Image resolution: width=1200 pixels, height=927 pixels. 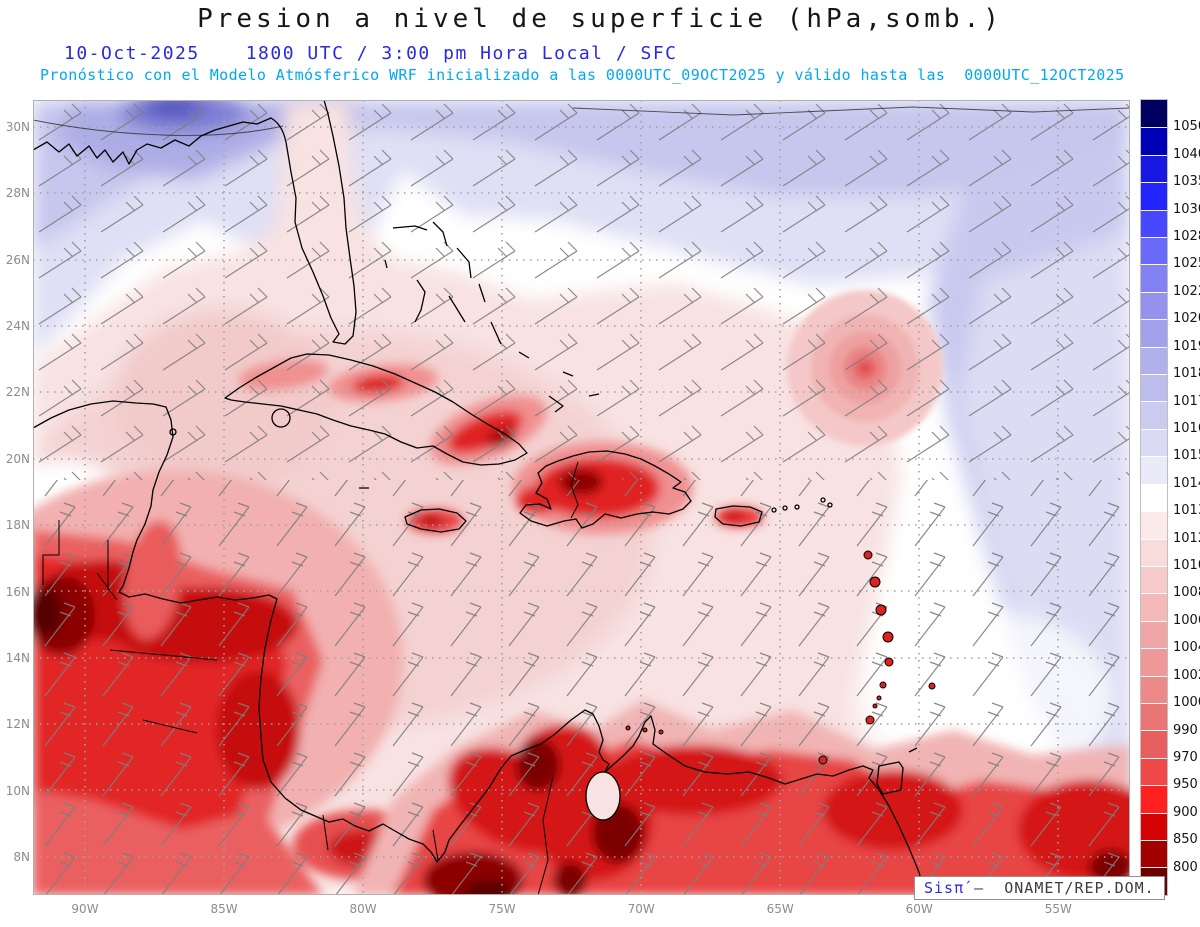 I want to click on lat-tick-label: 16N, so click(x=17, y=591).